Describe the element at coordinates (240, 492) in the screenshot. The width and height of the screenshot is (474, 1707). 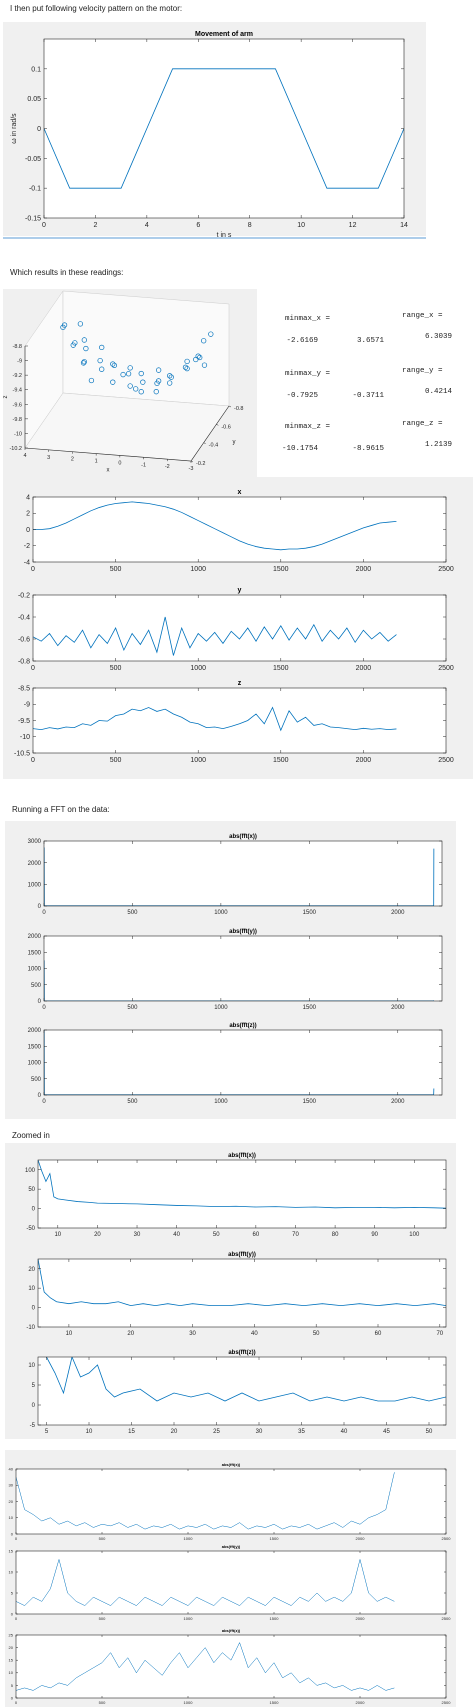
I see `chart-title: x` at that location.